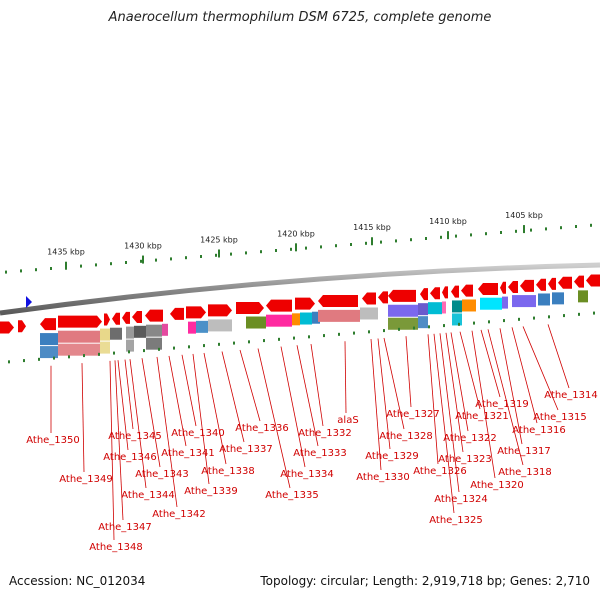 The width and height of the screenshot is (600, 600). I want to click on gene-label: Athe_1329, so click(392, 456).